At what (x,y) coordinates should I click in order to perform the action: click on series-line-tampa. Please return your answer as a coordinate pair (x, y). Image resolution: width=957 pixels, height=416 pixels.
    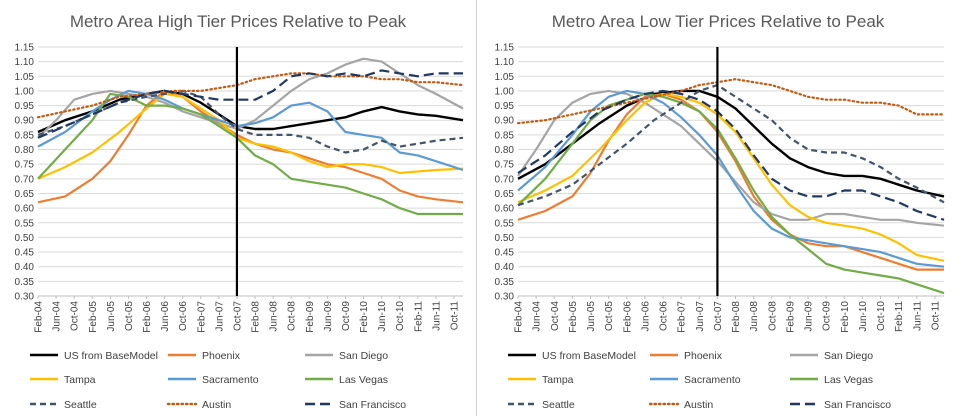
    Looking at the image, I should click on (250, 136).